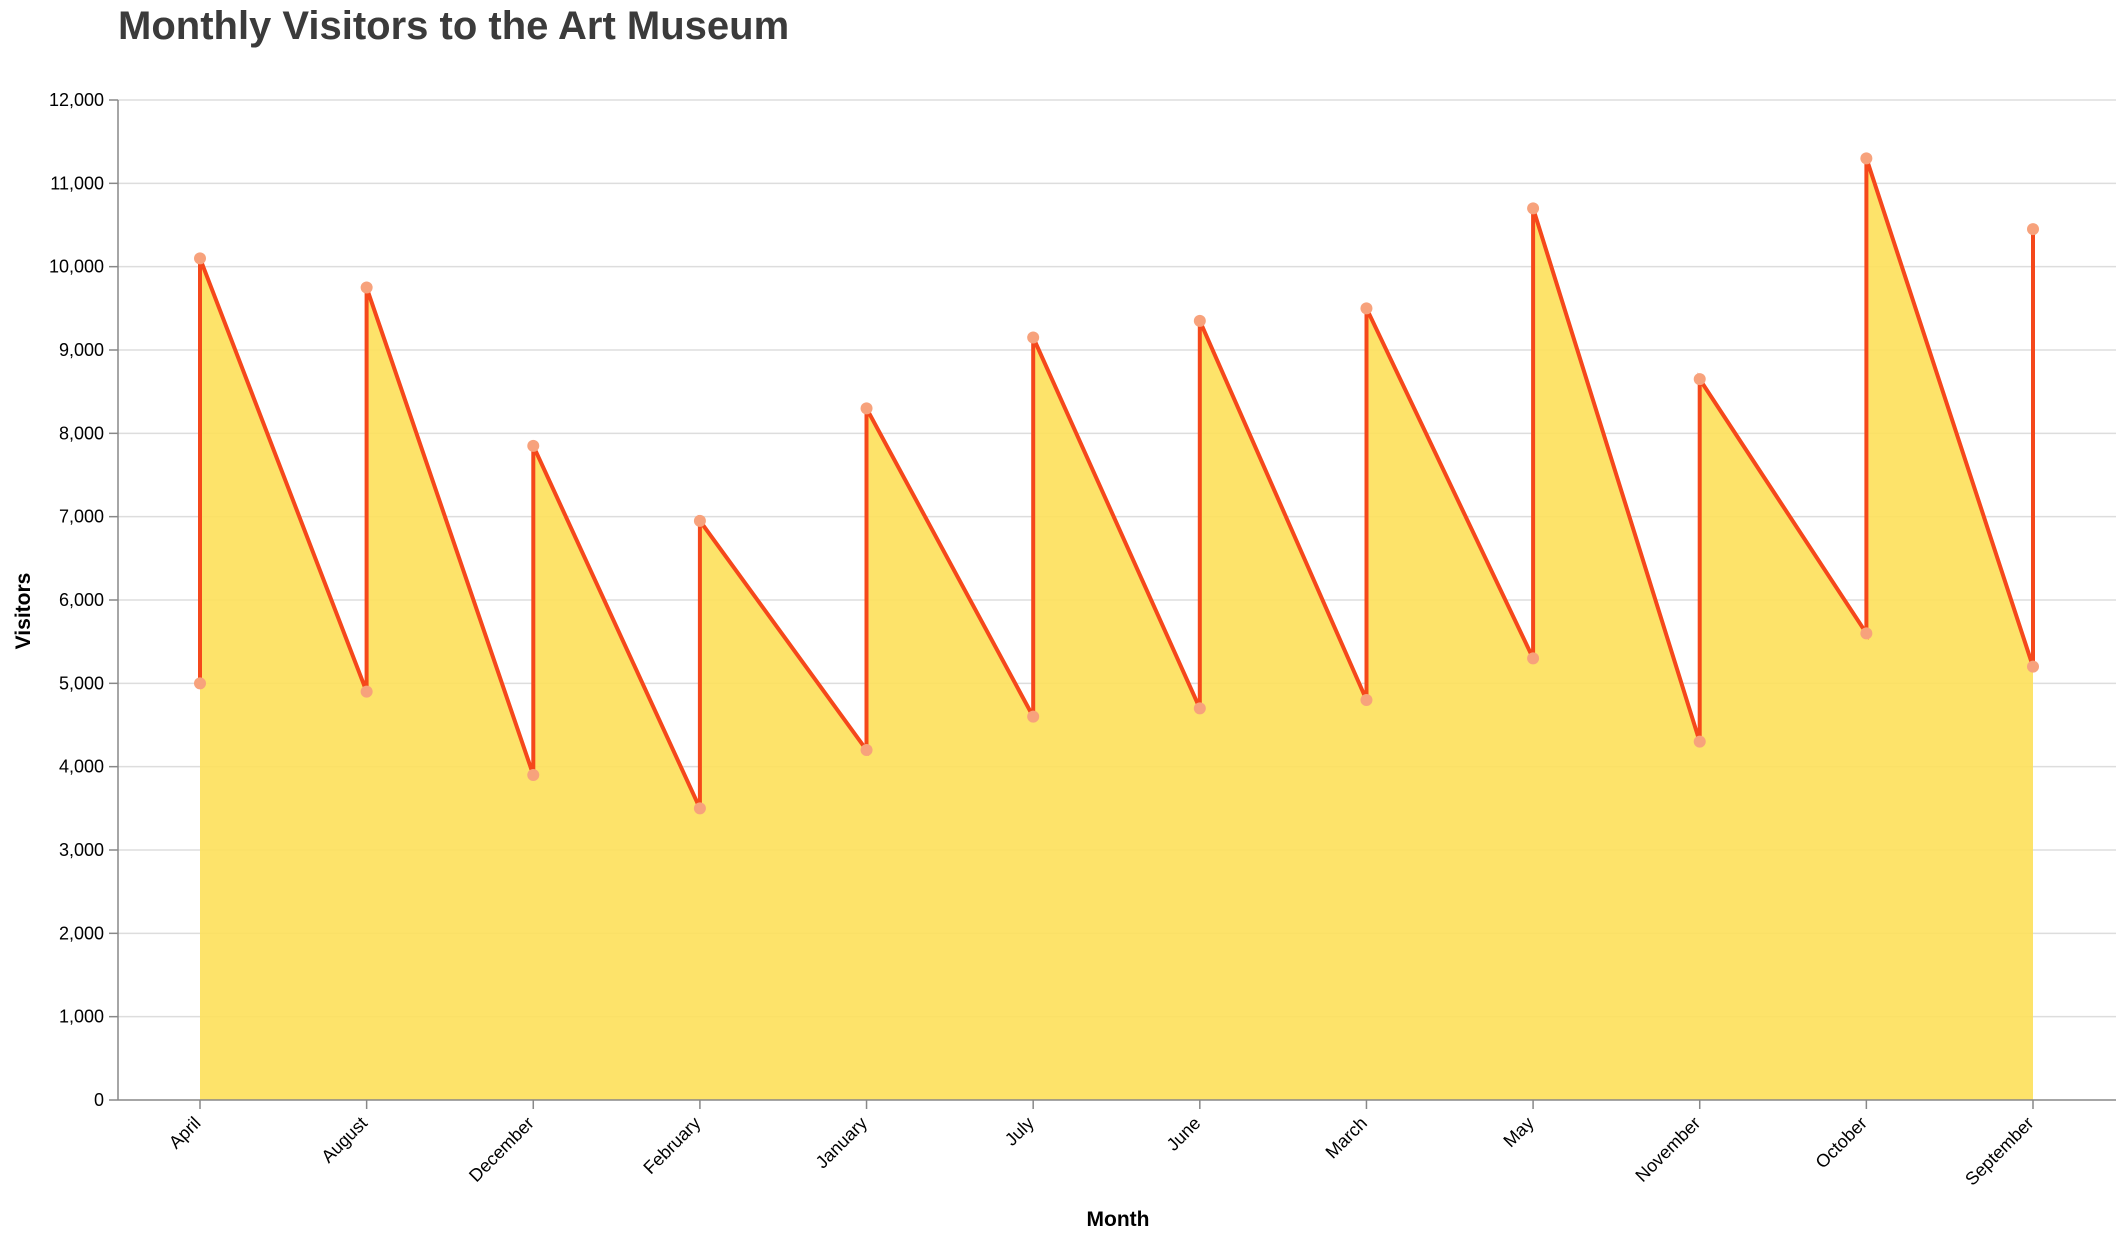  Describe the element at coordinates (1841, 1142) in the screenshot. I see `x-tick-label: October` at that location.